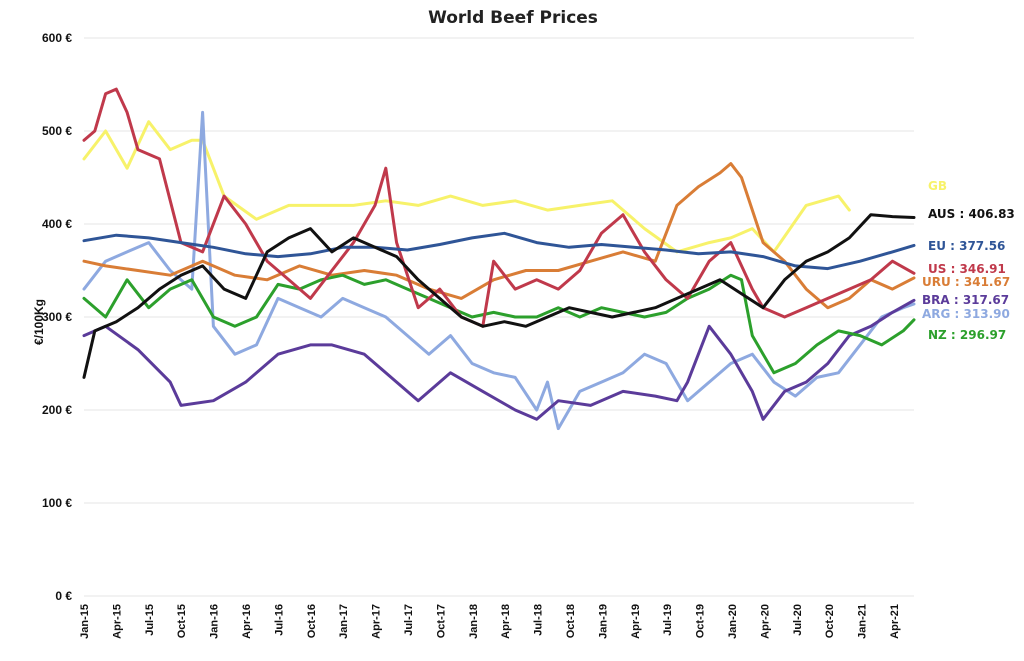 This screenshot has width=1024, height=661. Describe the element at coordinates (967, 269) in the screenshot. I see `end-label-us: US : 346.91` at that location.